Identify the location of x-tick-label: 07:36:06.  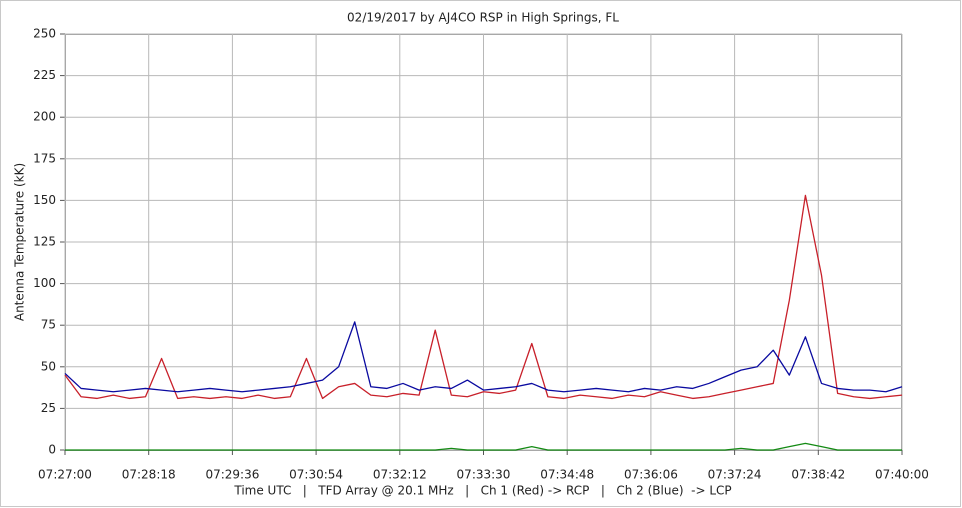
(651, 475).